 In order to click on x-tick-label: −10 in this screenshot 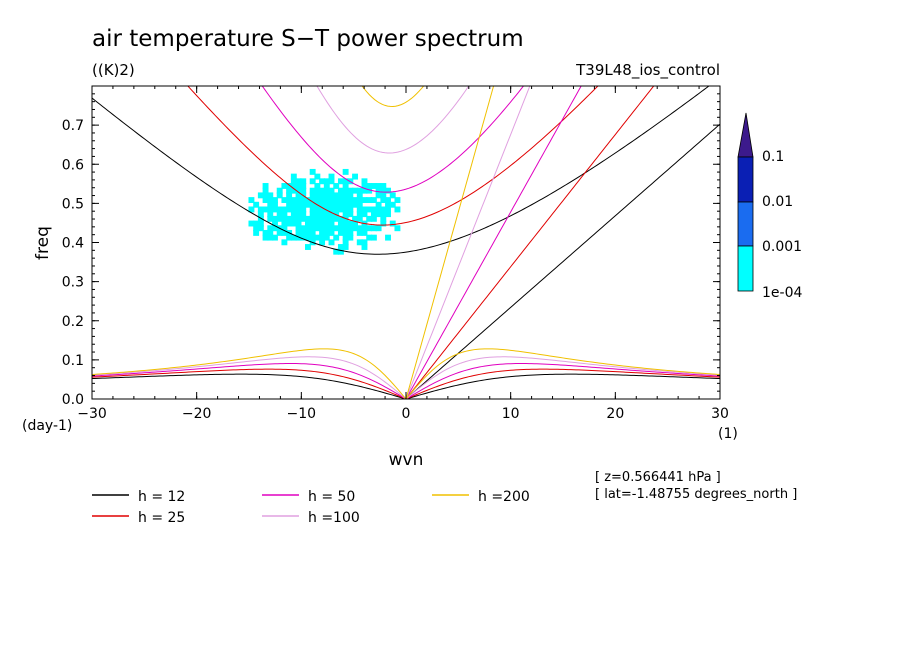, I will do `click(302, 414)`.